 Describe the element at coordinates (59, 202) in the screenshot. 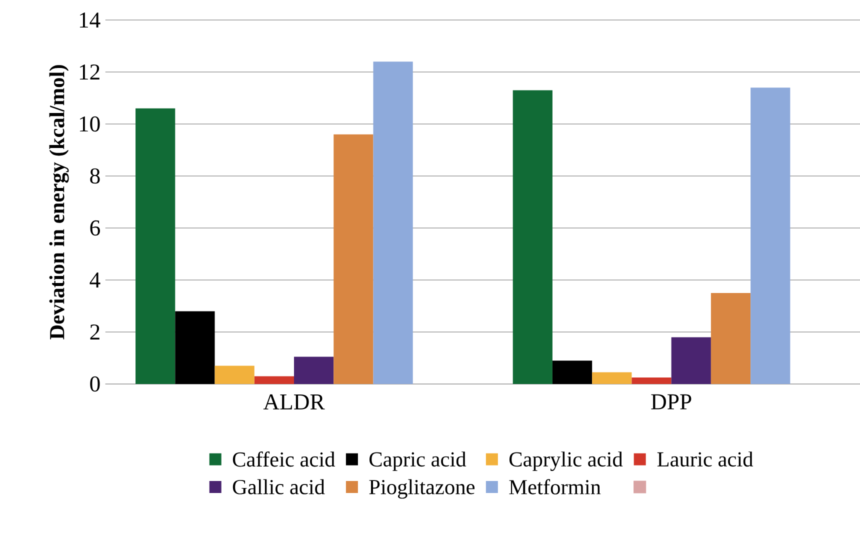

I see `y-axis-title: Deviation in energy (kcal/mol)` at that location.